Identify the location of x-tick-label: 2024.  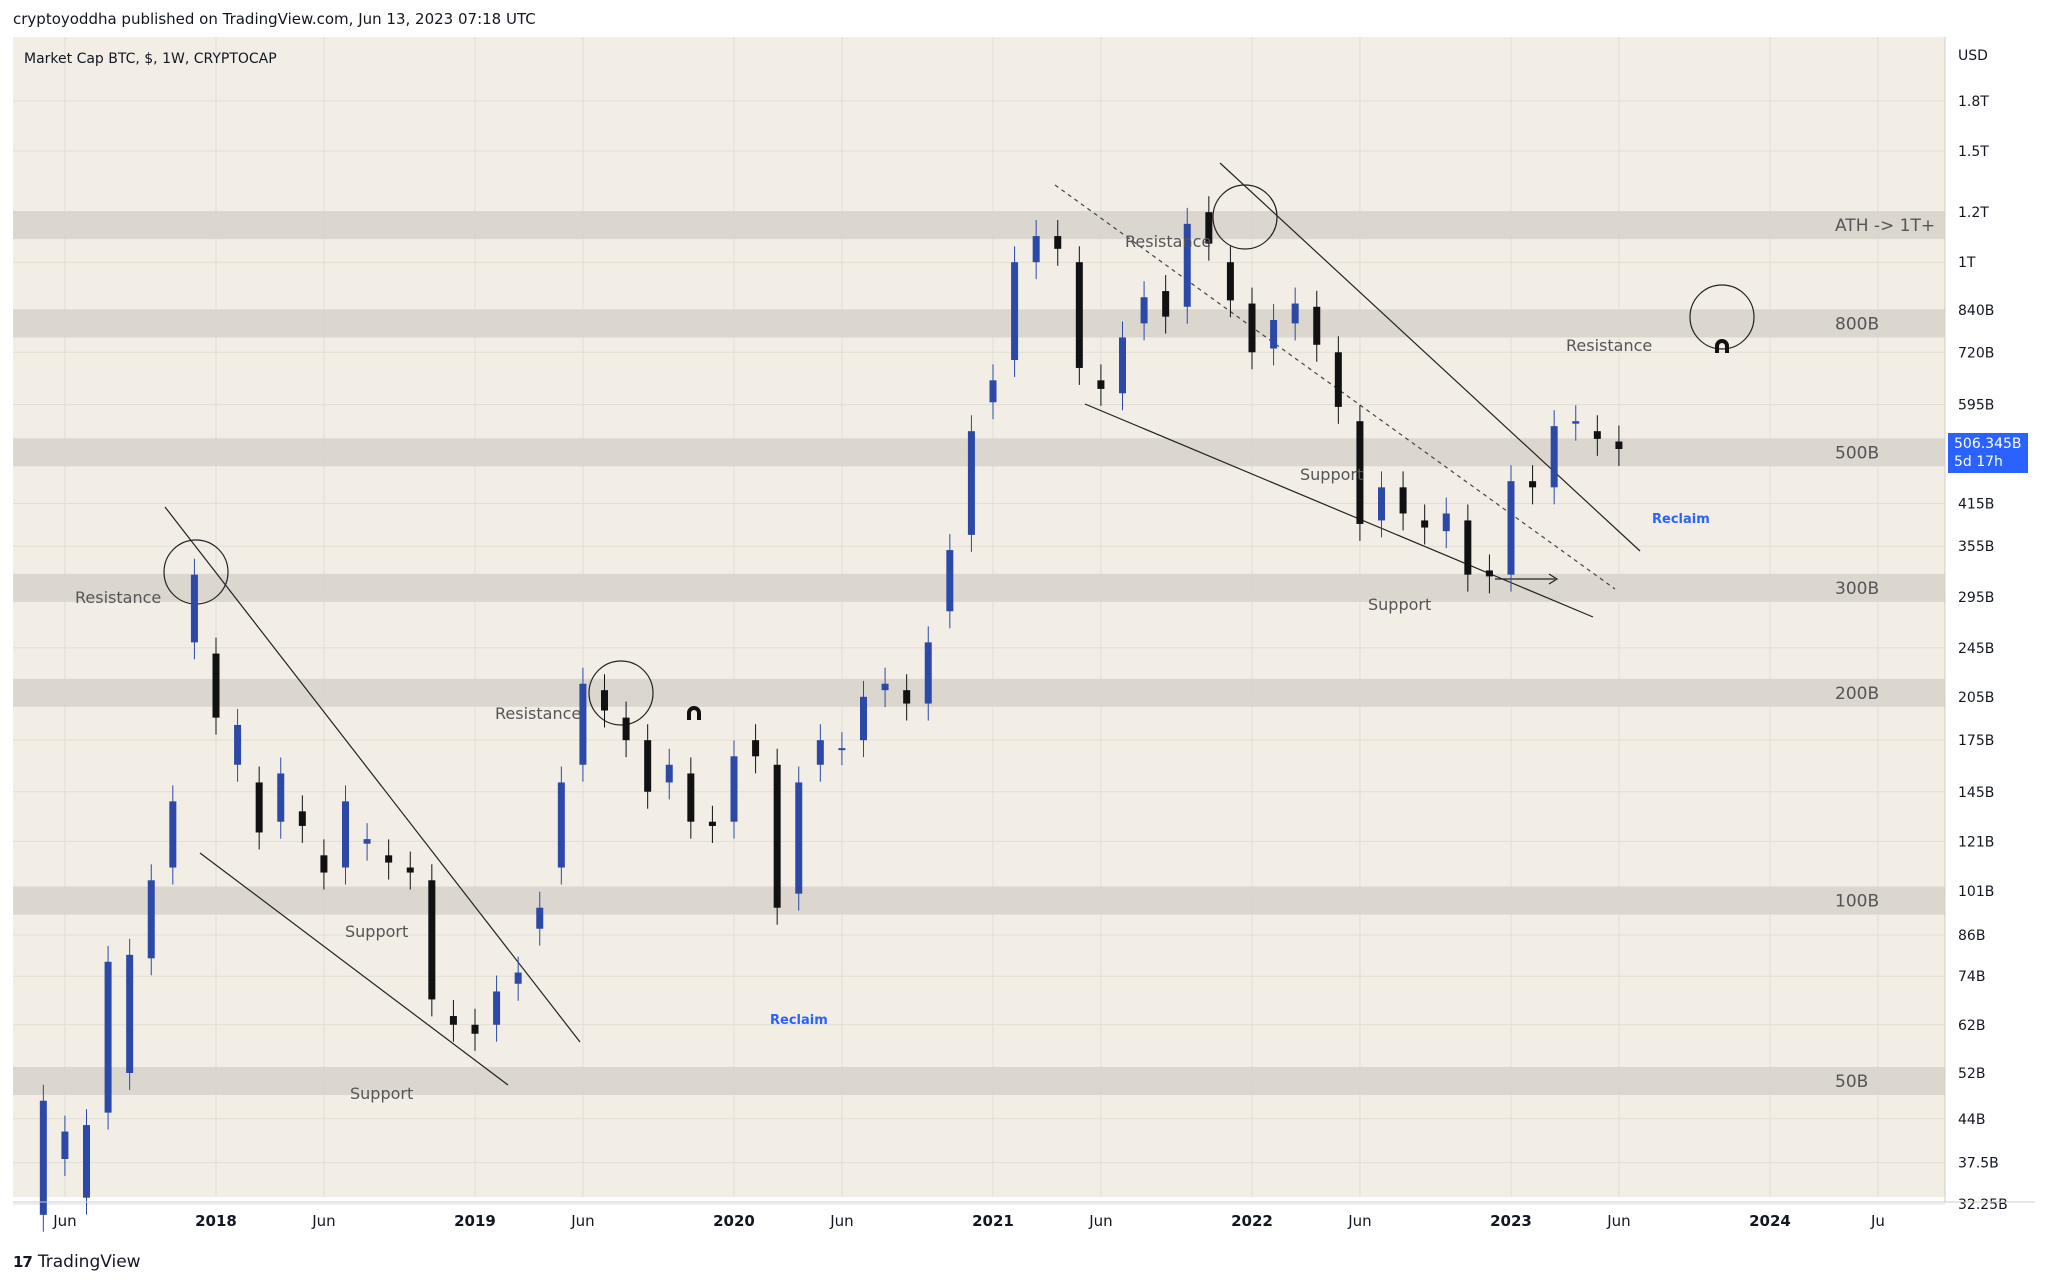
(1770, 1221).